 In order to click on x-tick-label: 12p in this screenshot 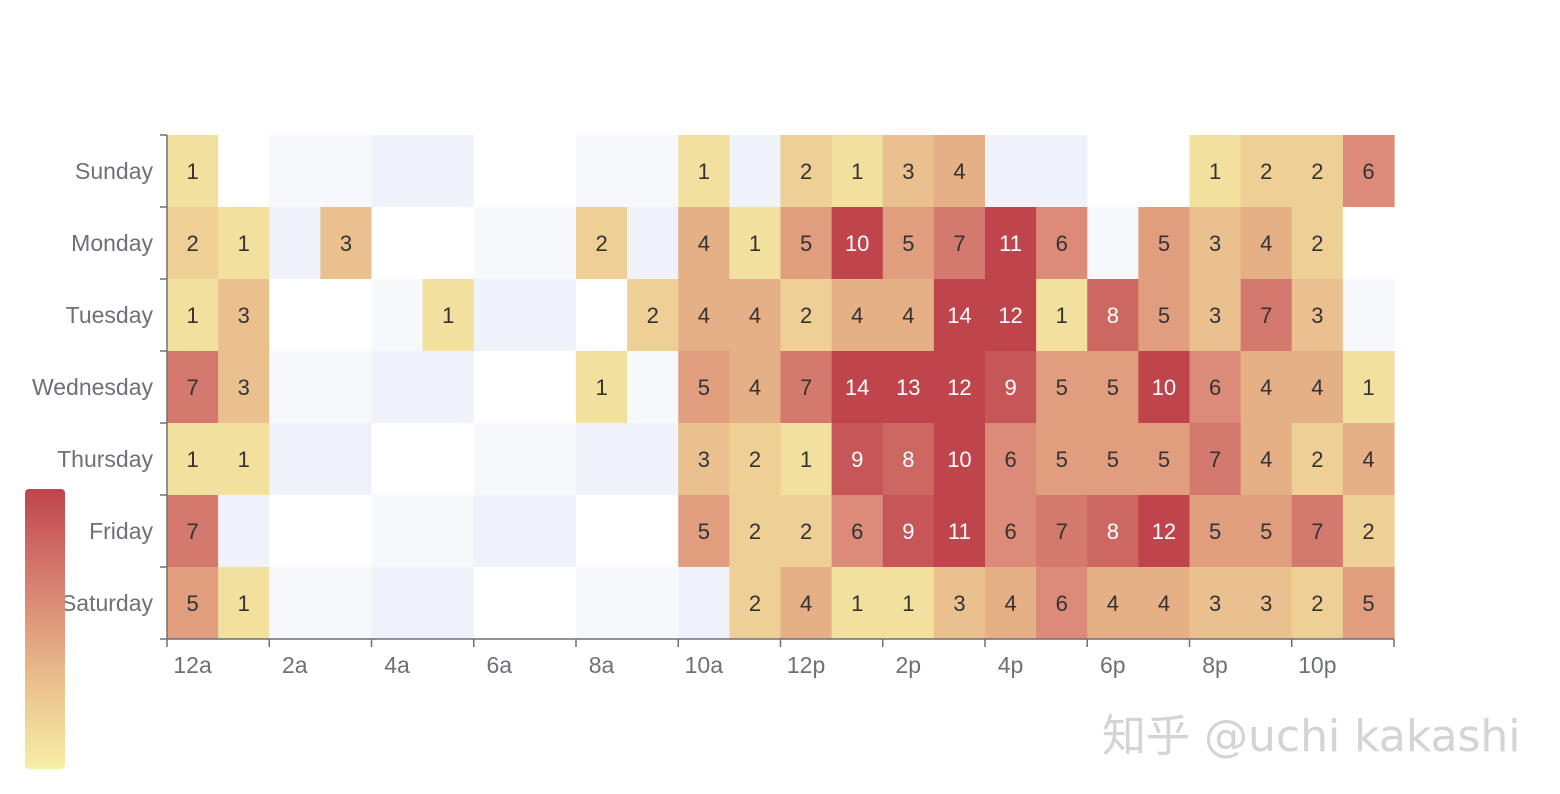, I will do `click(806, 665)`.